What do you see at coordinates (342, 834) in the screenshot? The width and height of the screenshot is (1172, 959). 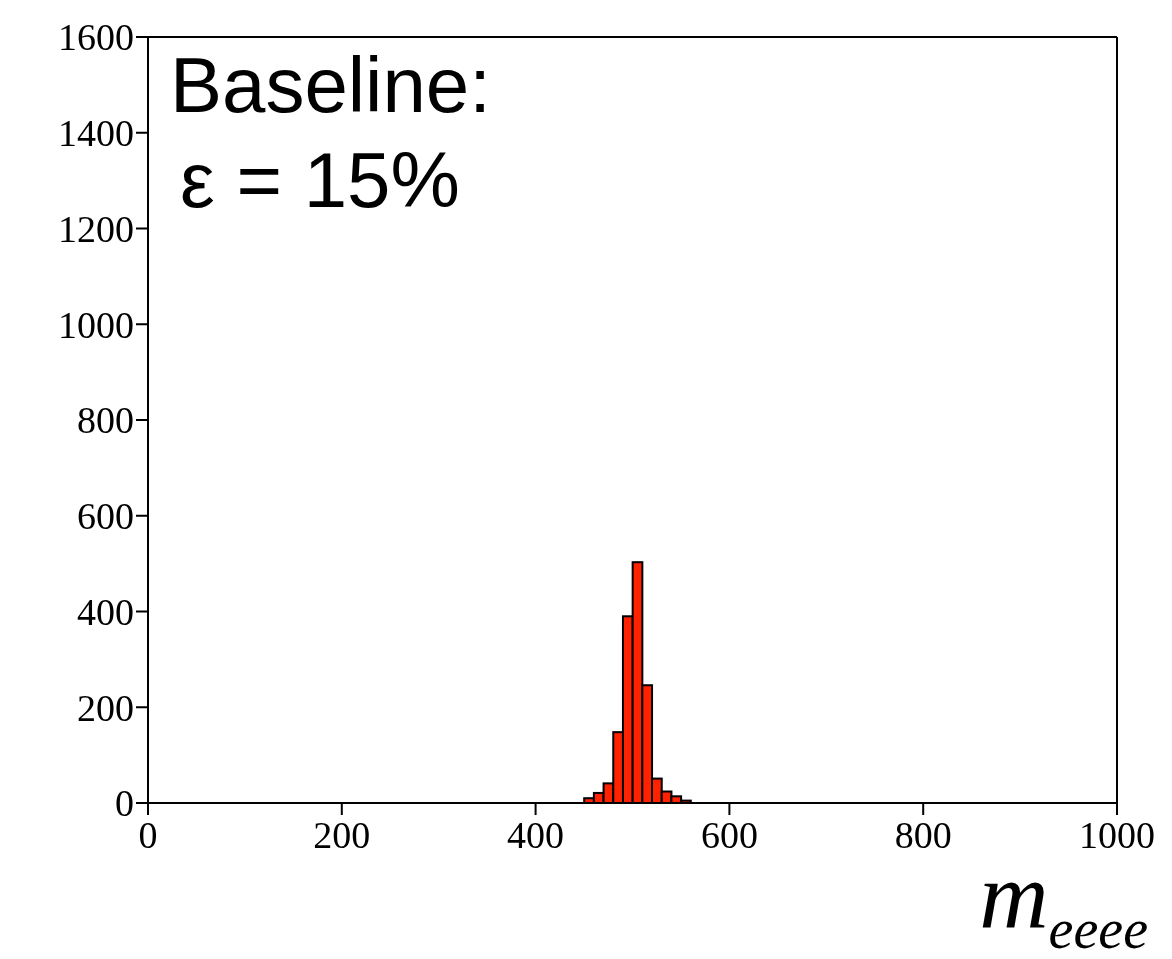 I see `x-tick-label: 200` at bounding box center [342, 834].